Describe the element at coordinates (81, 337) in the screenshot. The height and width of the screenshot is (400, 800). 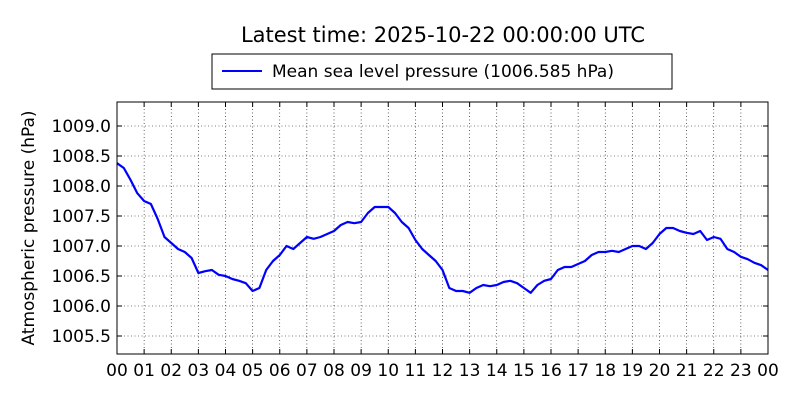
I see `y-tick-label: 1005.5` at that location.